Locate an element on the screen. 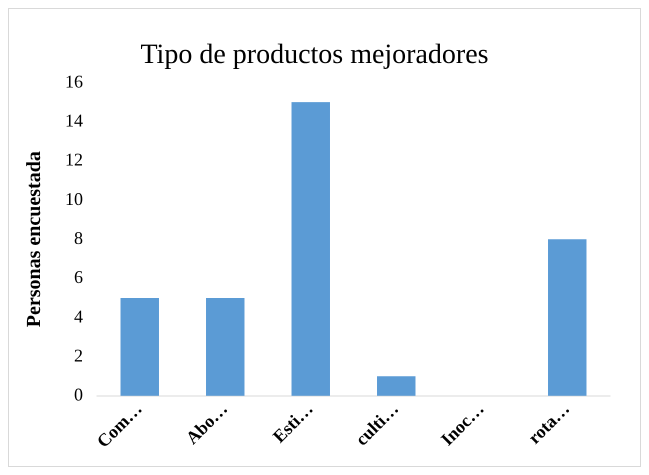  y-tick-label: 16 is located at coordinates (74, 81).